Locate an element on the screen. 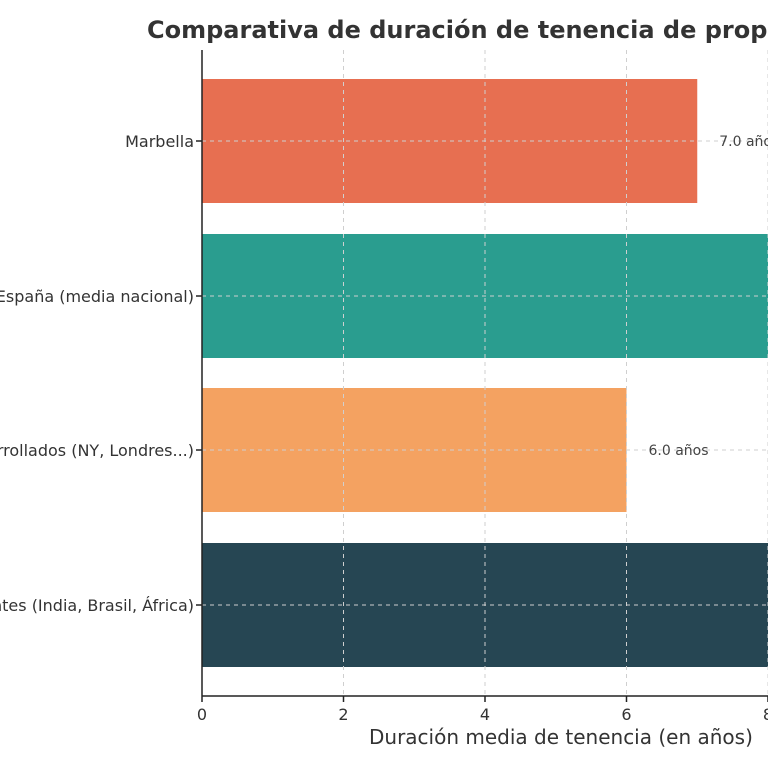 The height and width of the screenshot is (768, 768). x-axis-label: Duración media de tenencia (en años) is located at coordinates (561, 737).